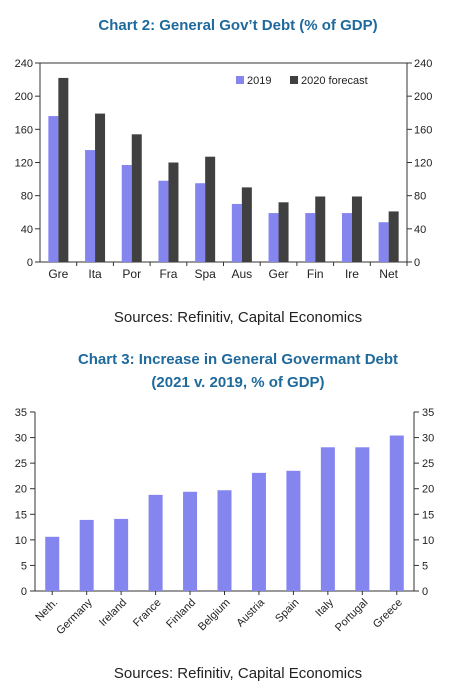 The height and width of the screenshot is (699, 476). What do you see at coordinates (423, 130) in the screenshot?
I see `chart2-ytick-label-right: 160` at bounding box center [423, 130].